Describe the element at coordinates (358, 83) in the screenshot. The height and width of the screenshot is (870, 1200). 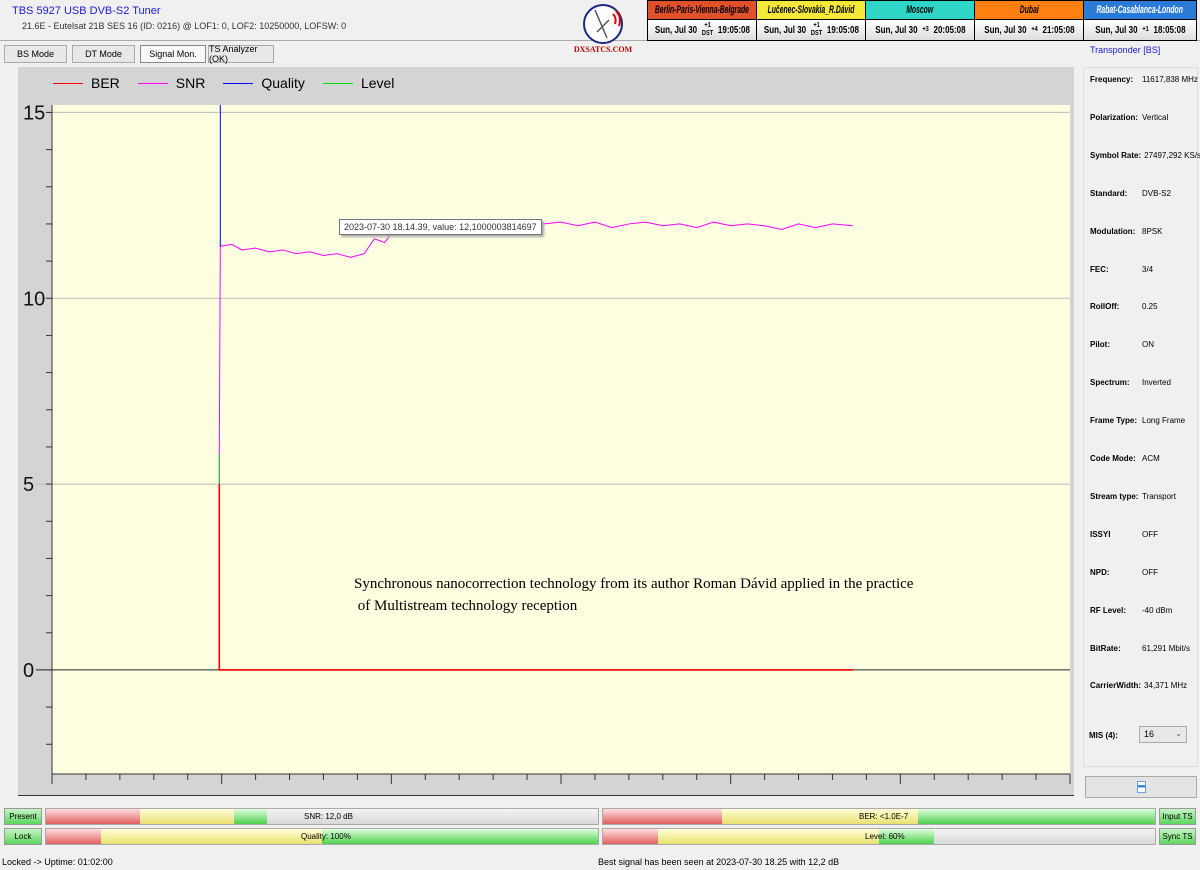
I see `legend-item-level: Level` at that location.